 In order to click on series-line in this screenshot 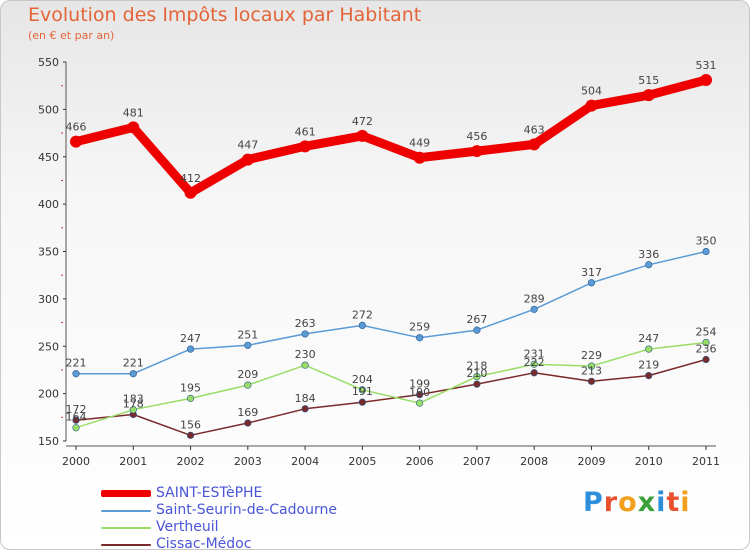, I will do `click(391, 385)`.